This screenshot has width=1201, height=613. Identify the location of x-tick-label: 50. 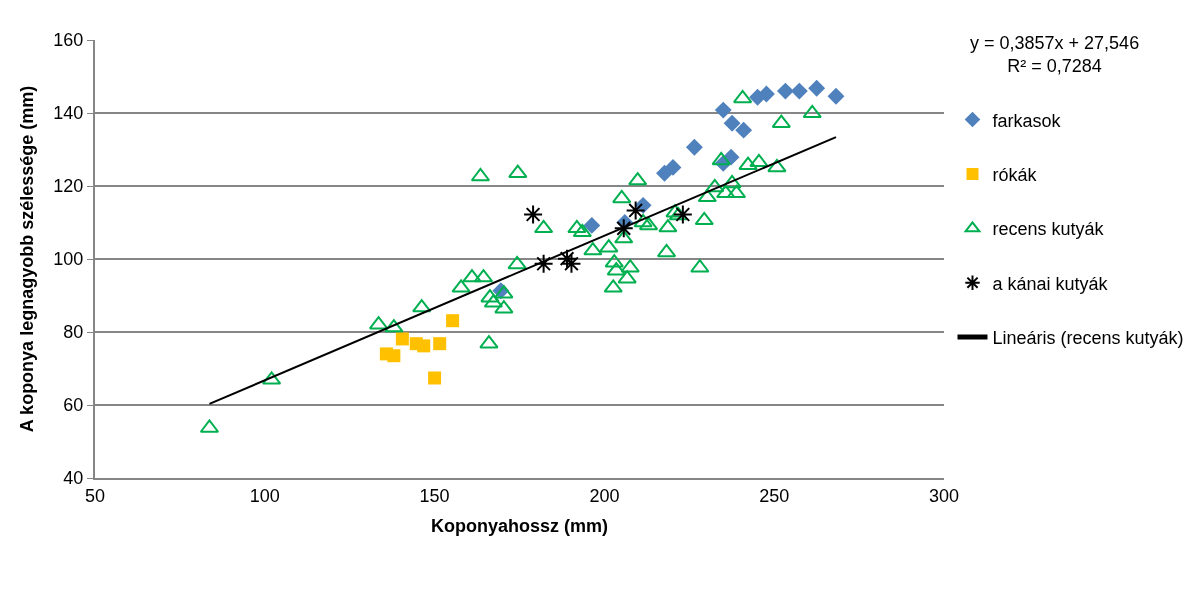
(95, 495).